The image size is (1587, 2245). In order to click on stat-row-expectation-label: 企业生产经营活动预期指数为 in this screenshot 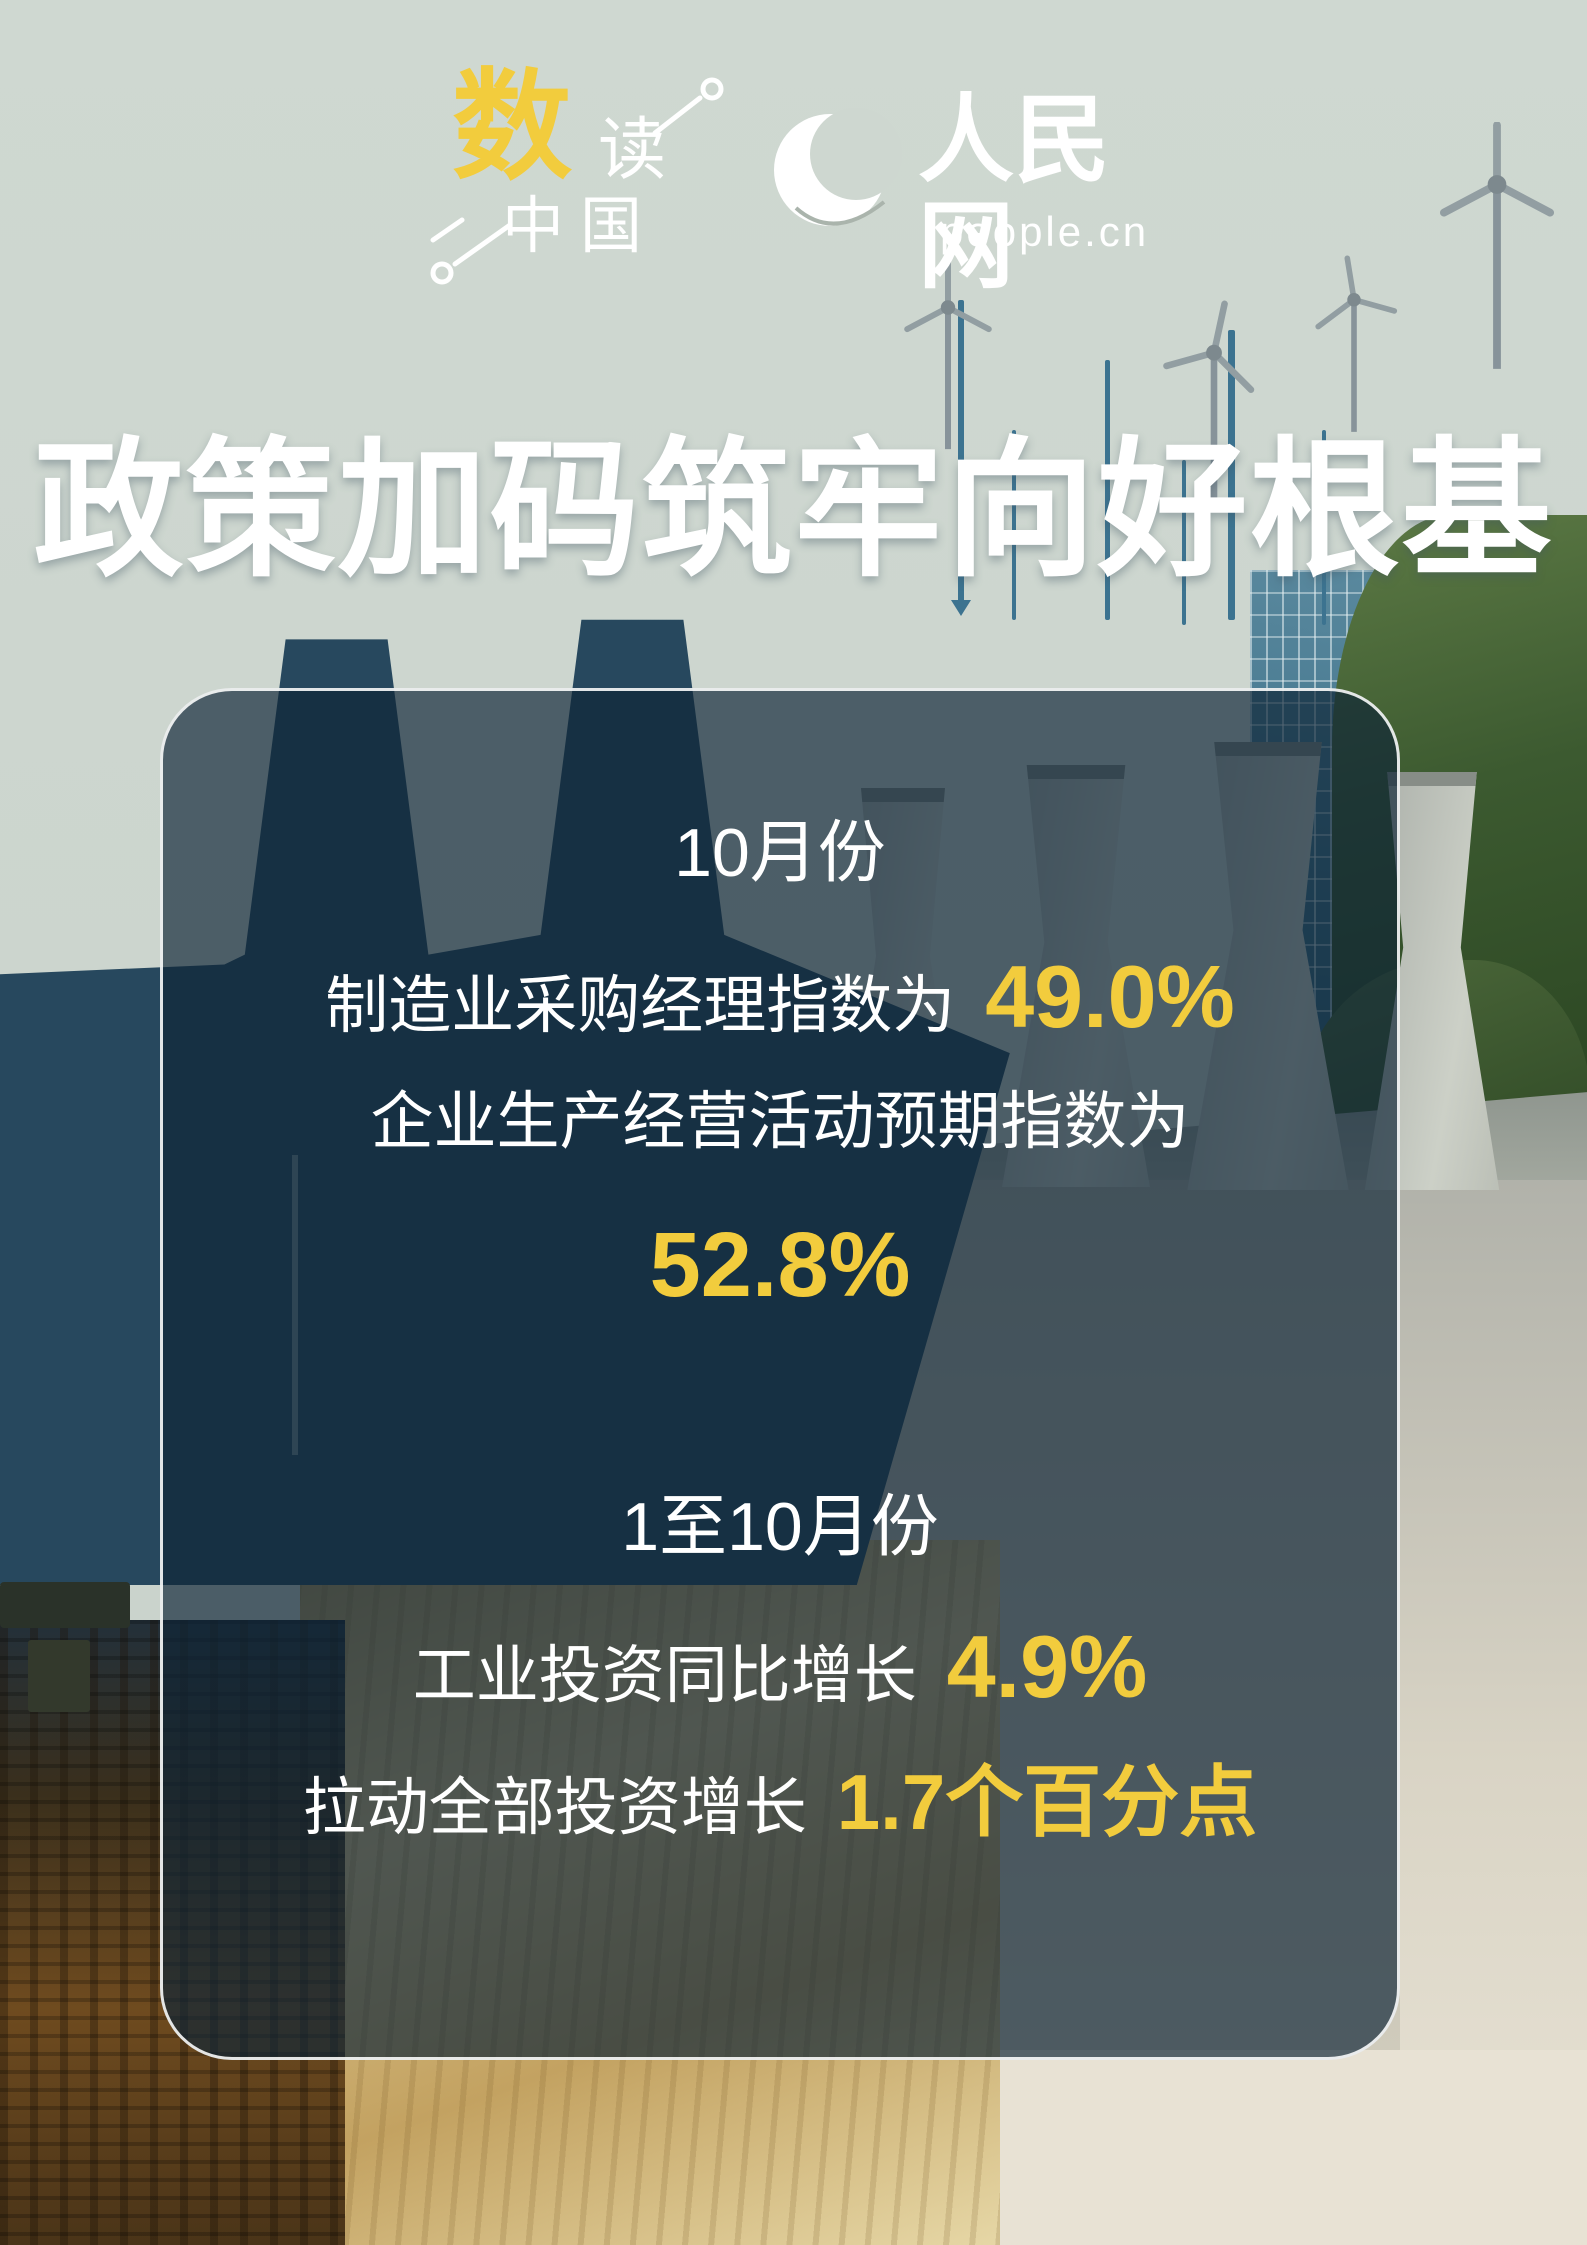, I will do `click(780, 1122)`.